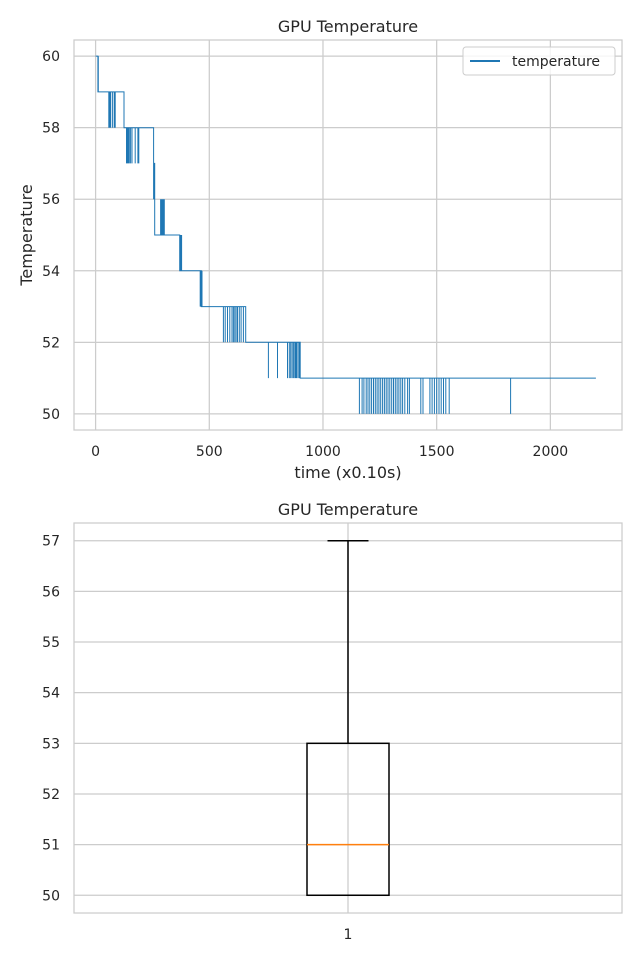  I want to click on box-plot, so click(348, 718).